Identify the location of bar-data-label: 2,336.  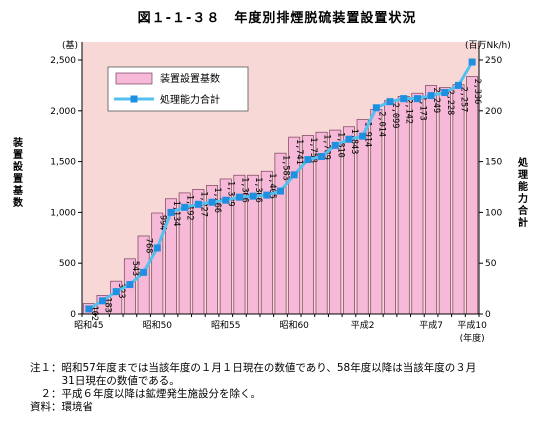
(477, 92).